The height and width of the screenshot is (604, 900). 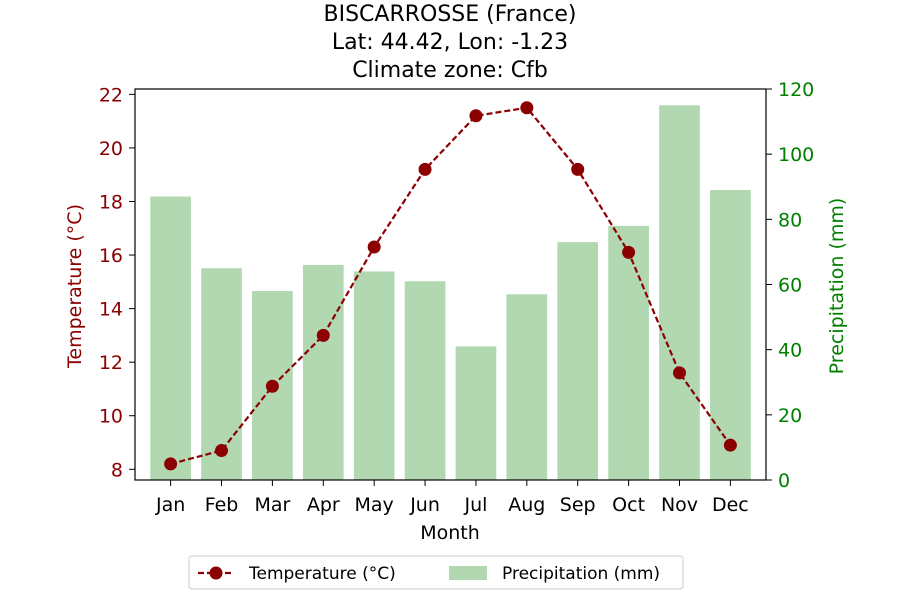 I want to click on temperature-point-dec, so click(x=730, y=445).